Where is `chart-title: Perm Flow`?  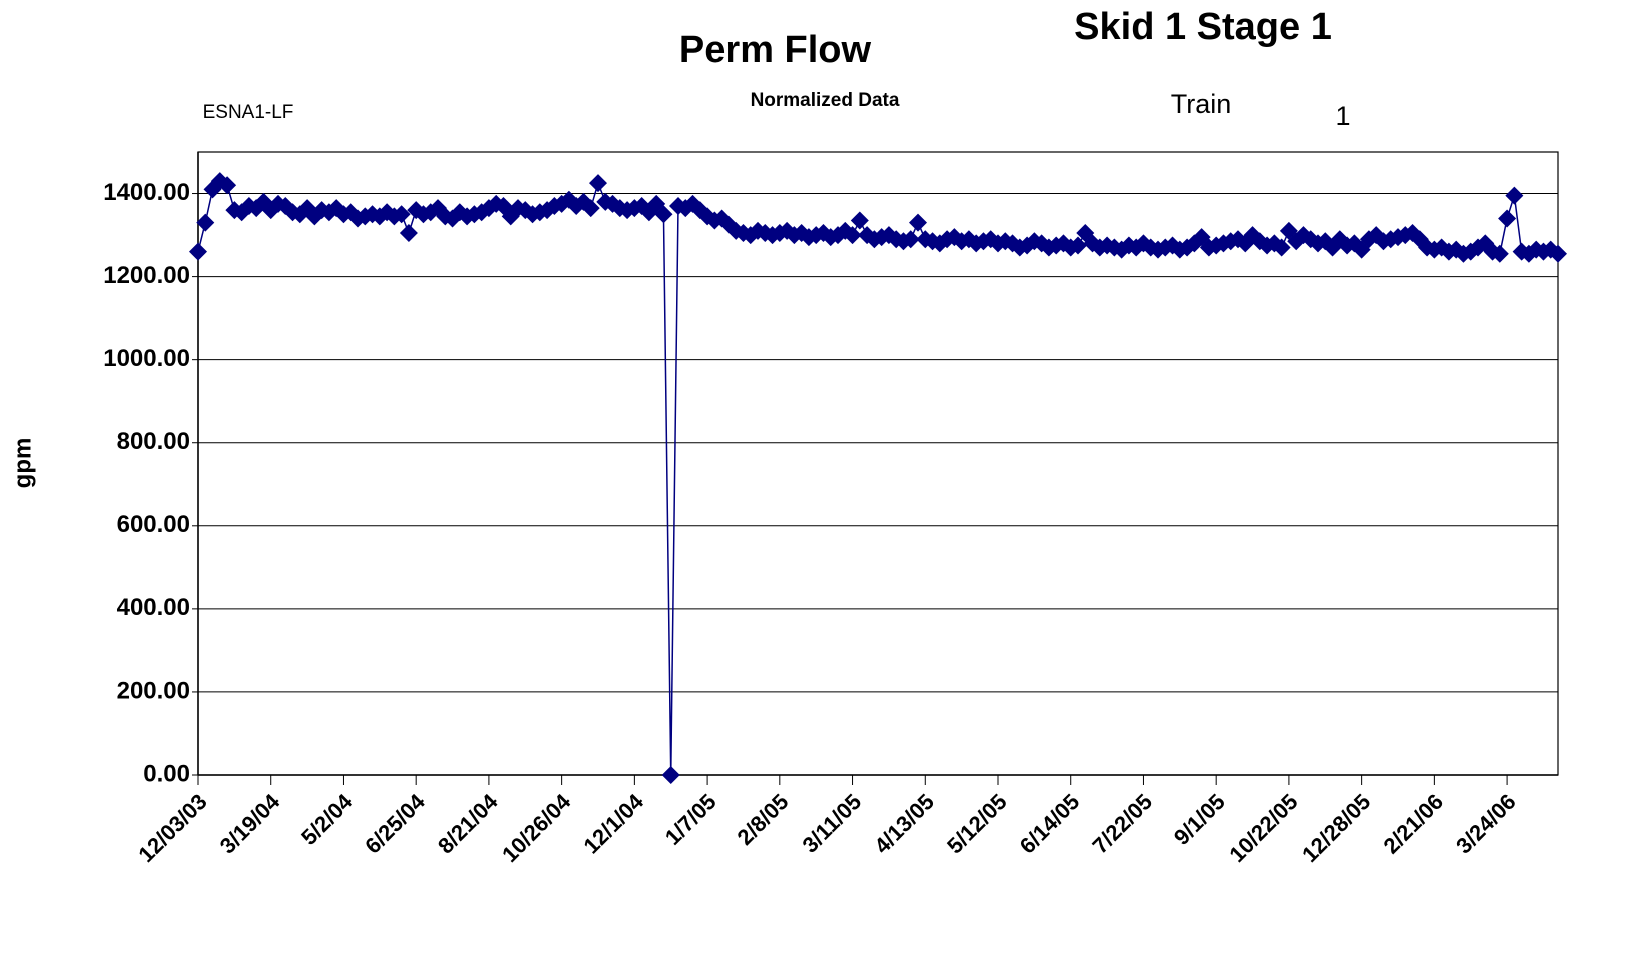
chart-title: Perm Flow is located at coordinates (775, 50).